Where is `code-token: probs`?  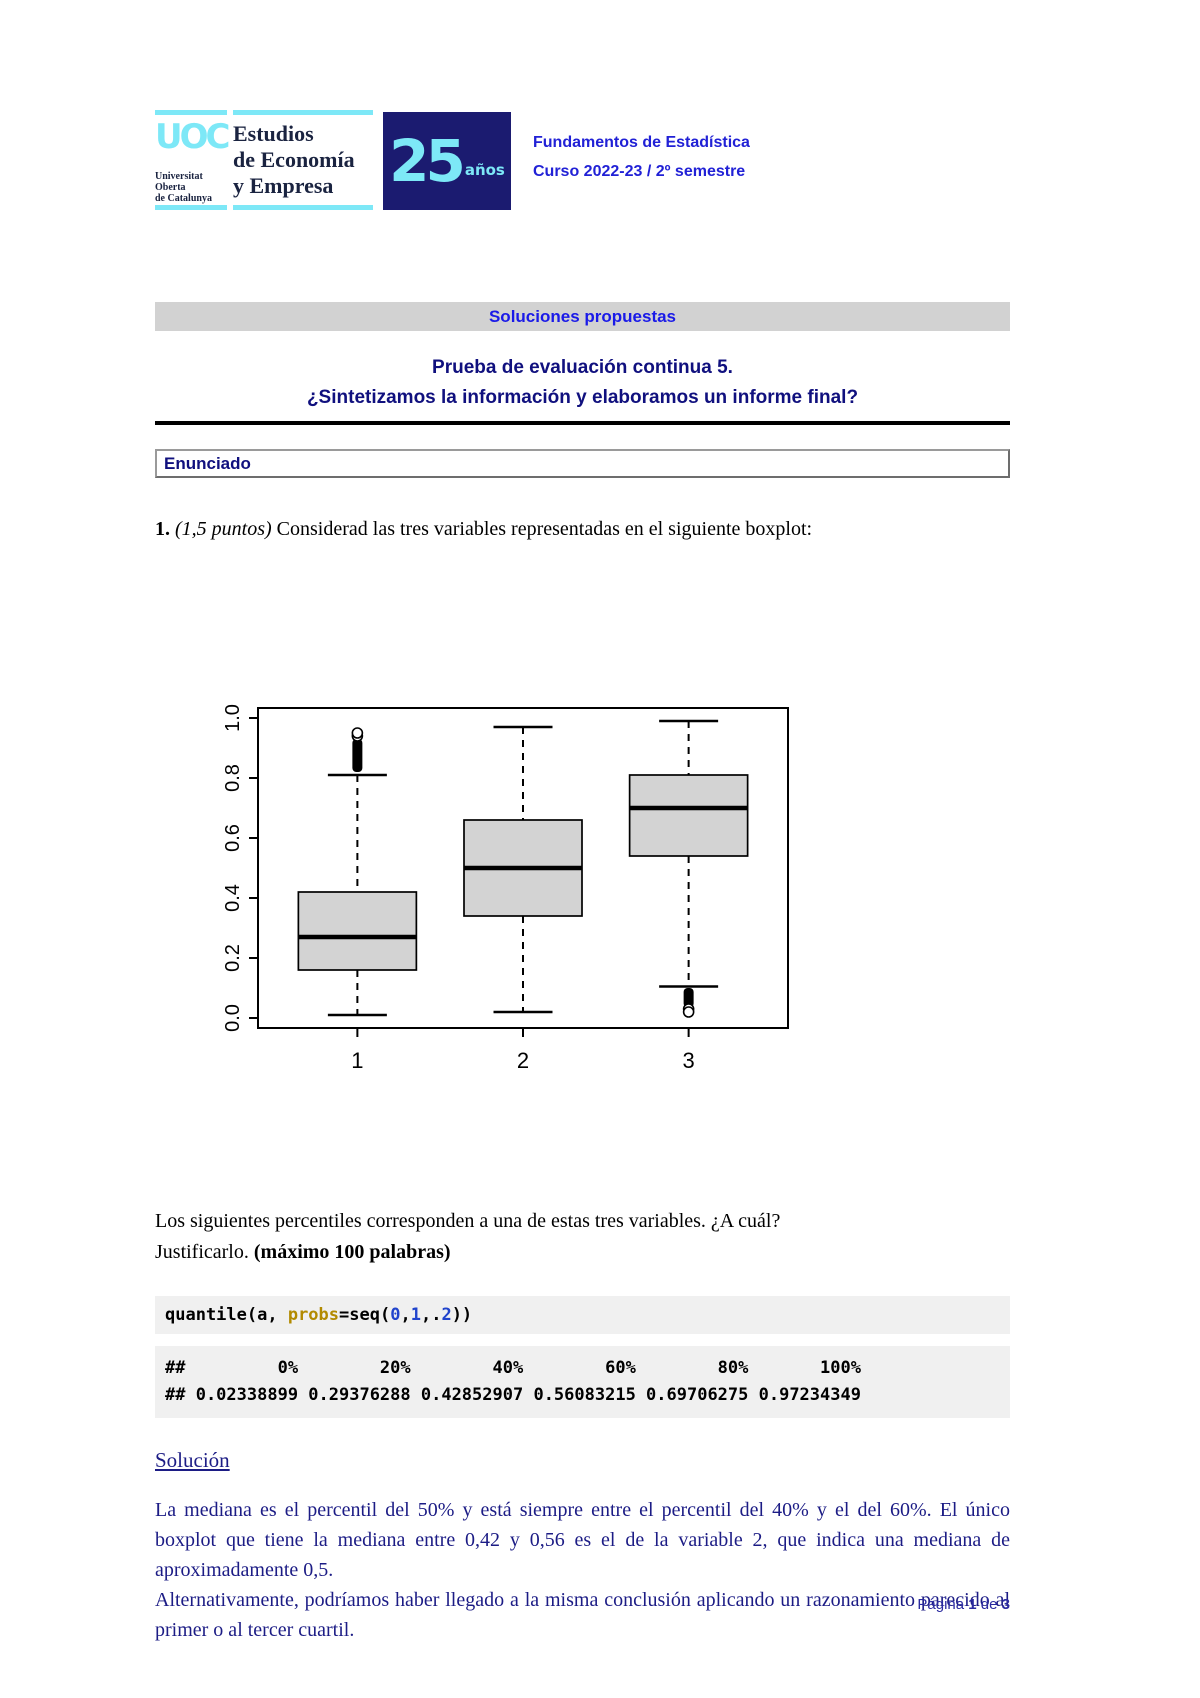 code-token: probs is located at coordinates (313, 1315).